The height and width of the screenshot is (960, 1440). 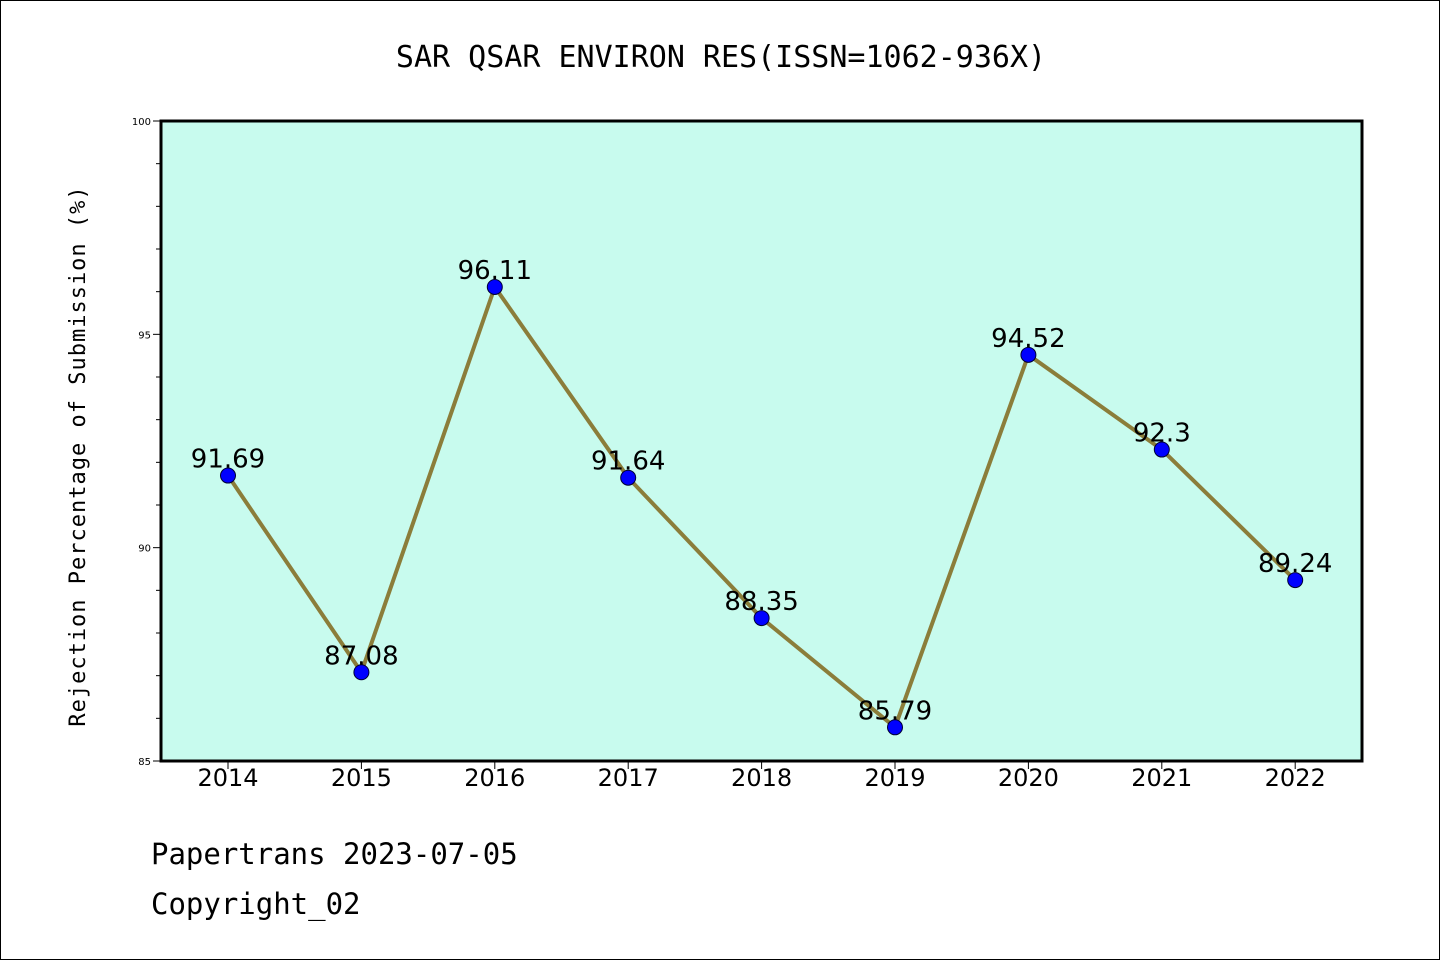 I want to click on y-tick-label: 100, so click(x=141, y=122).